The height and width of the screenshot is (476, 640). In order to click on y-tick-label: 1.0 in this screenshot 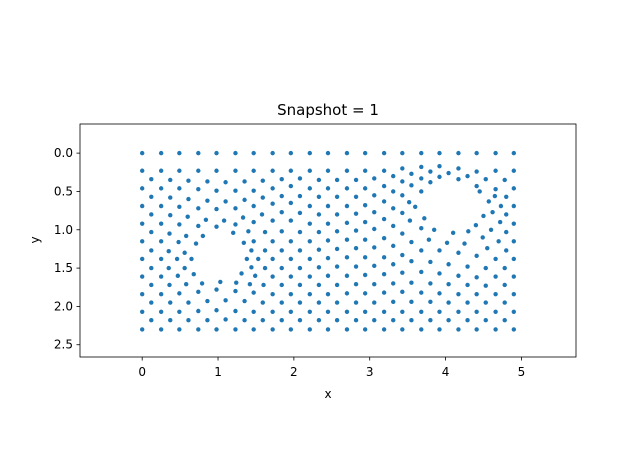, I will do `click(63, 230)`.